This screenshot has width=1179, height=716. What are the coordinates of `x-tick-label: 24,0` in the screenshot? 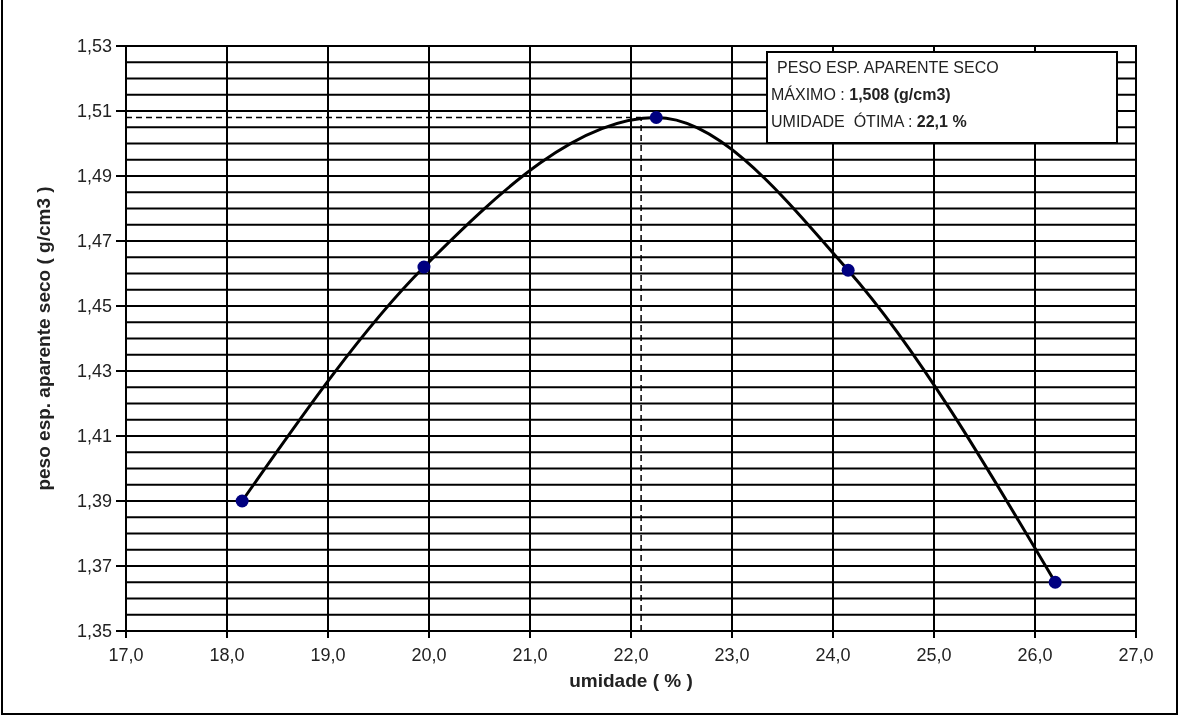 It's located at (833, 655).